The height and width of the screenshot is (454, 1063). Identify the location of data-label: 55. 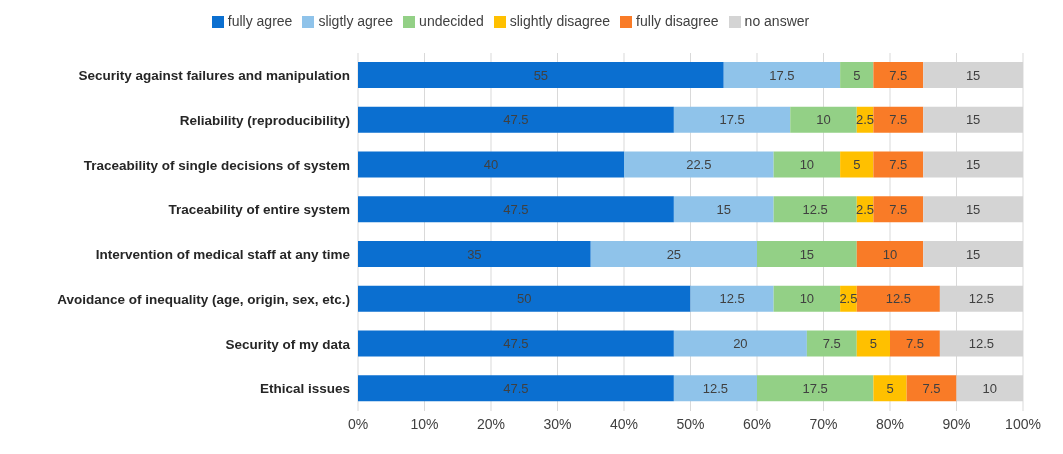
(541, 75).